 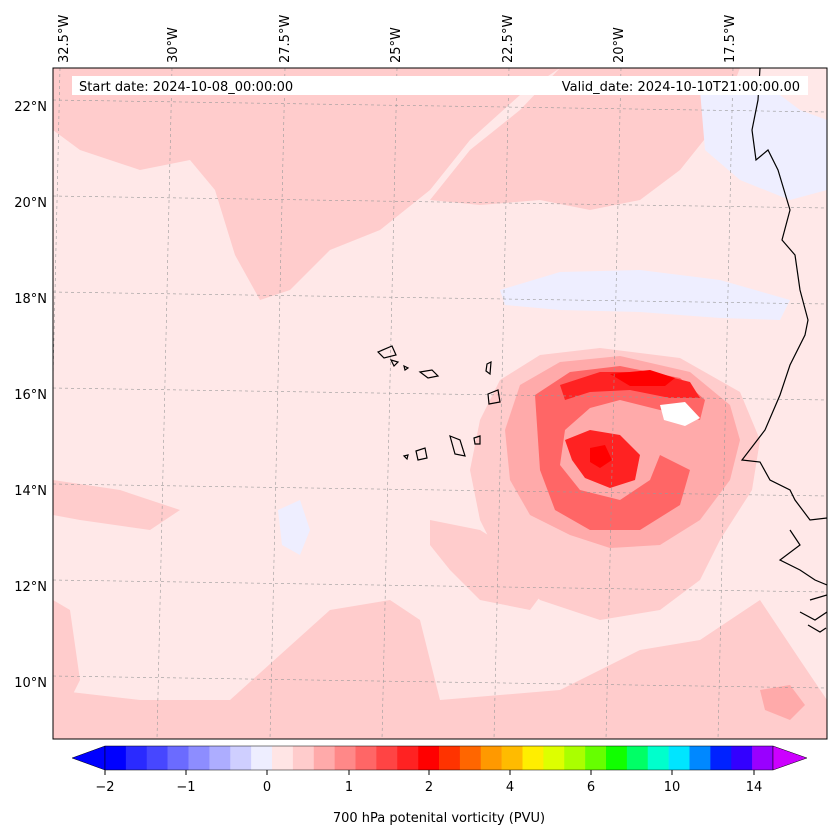 I want to click on lat-label-22n: 22°N, so click(x=30, y=107).